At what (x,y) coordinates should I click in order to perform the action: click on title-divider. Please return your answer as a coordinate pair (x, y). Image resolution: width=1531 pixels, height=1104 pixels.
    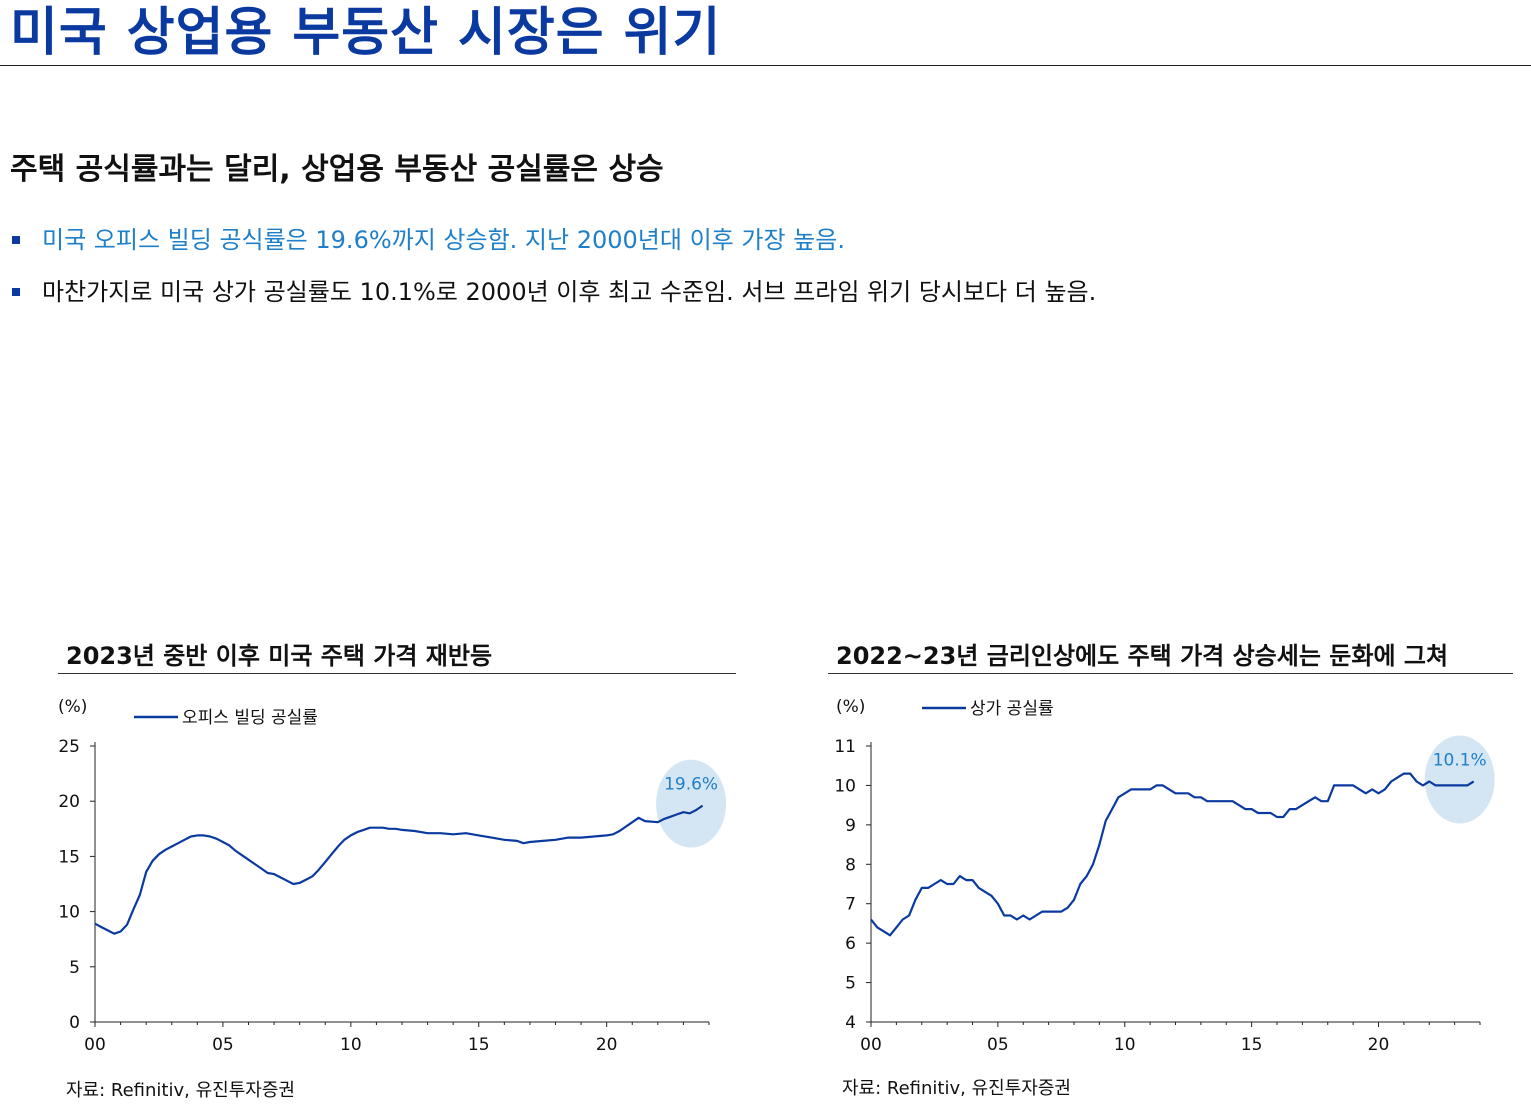
    Looking at the image, I should click on (765, 65).